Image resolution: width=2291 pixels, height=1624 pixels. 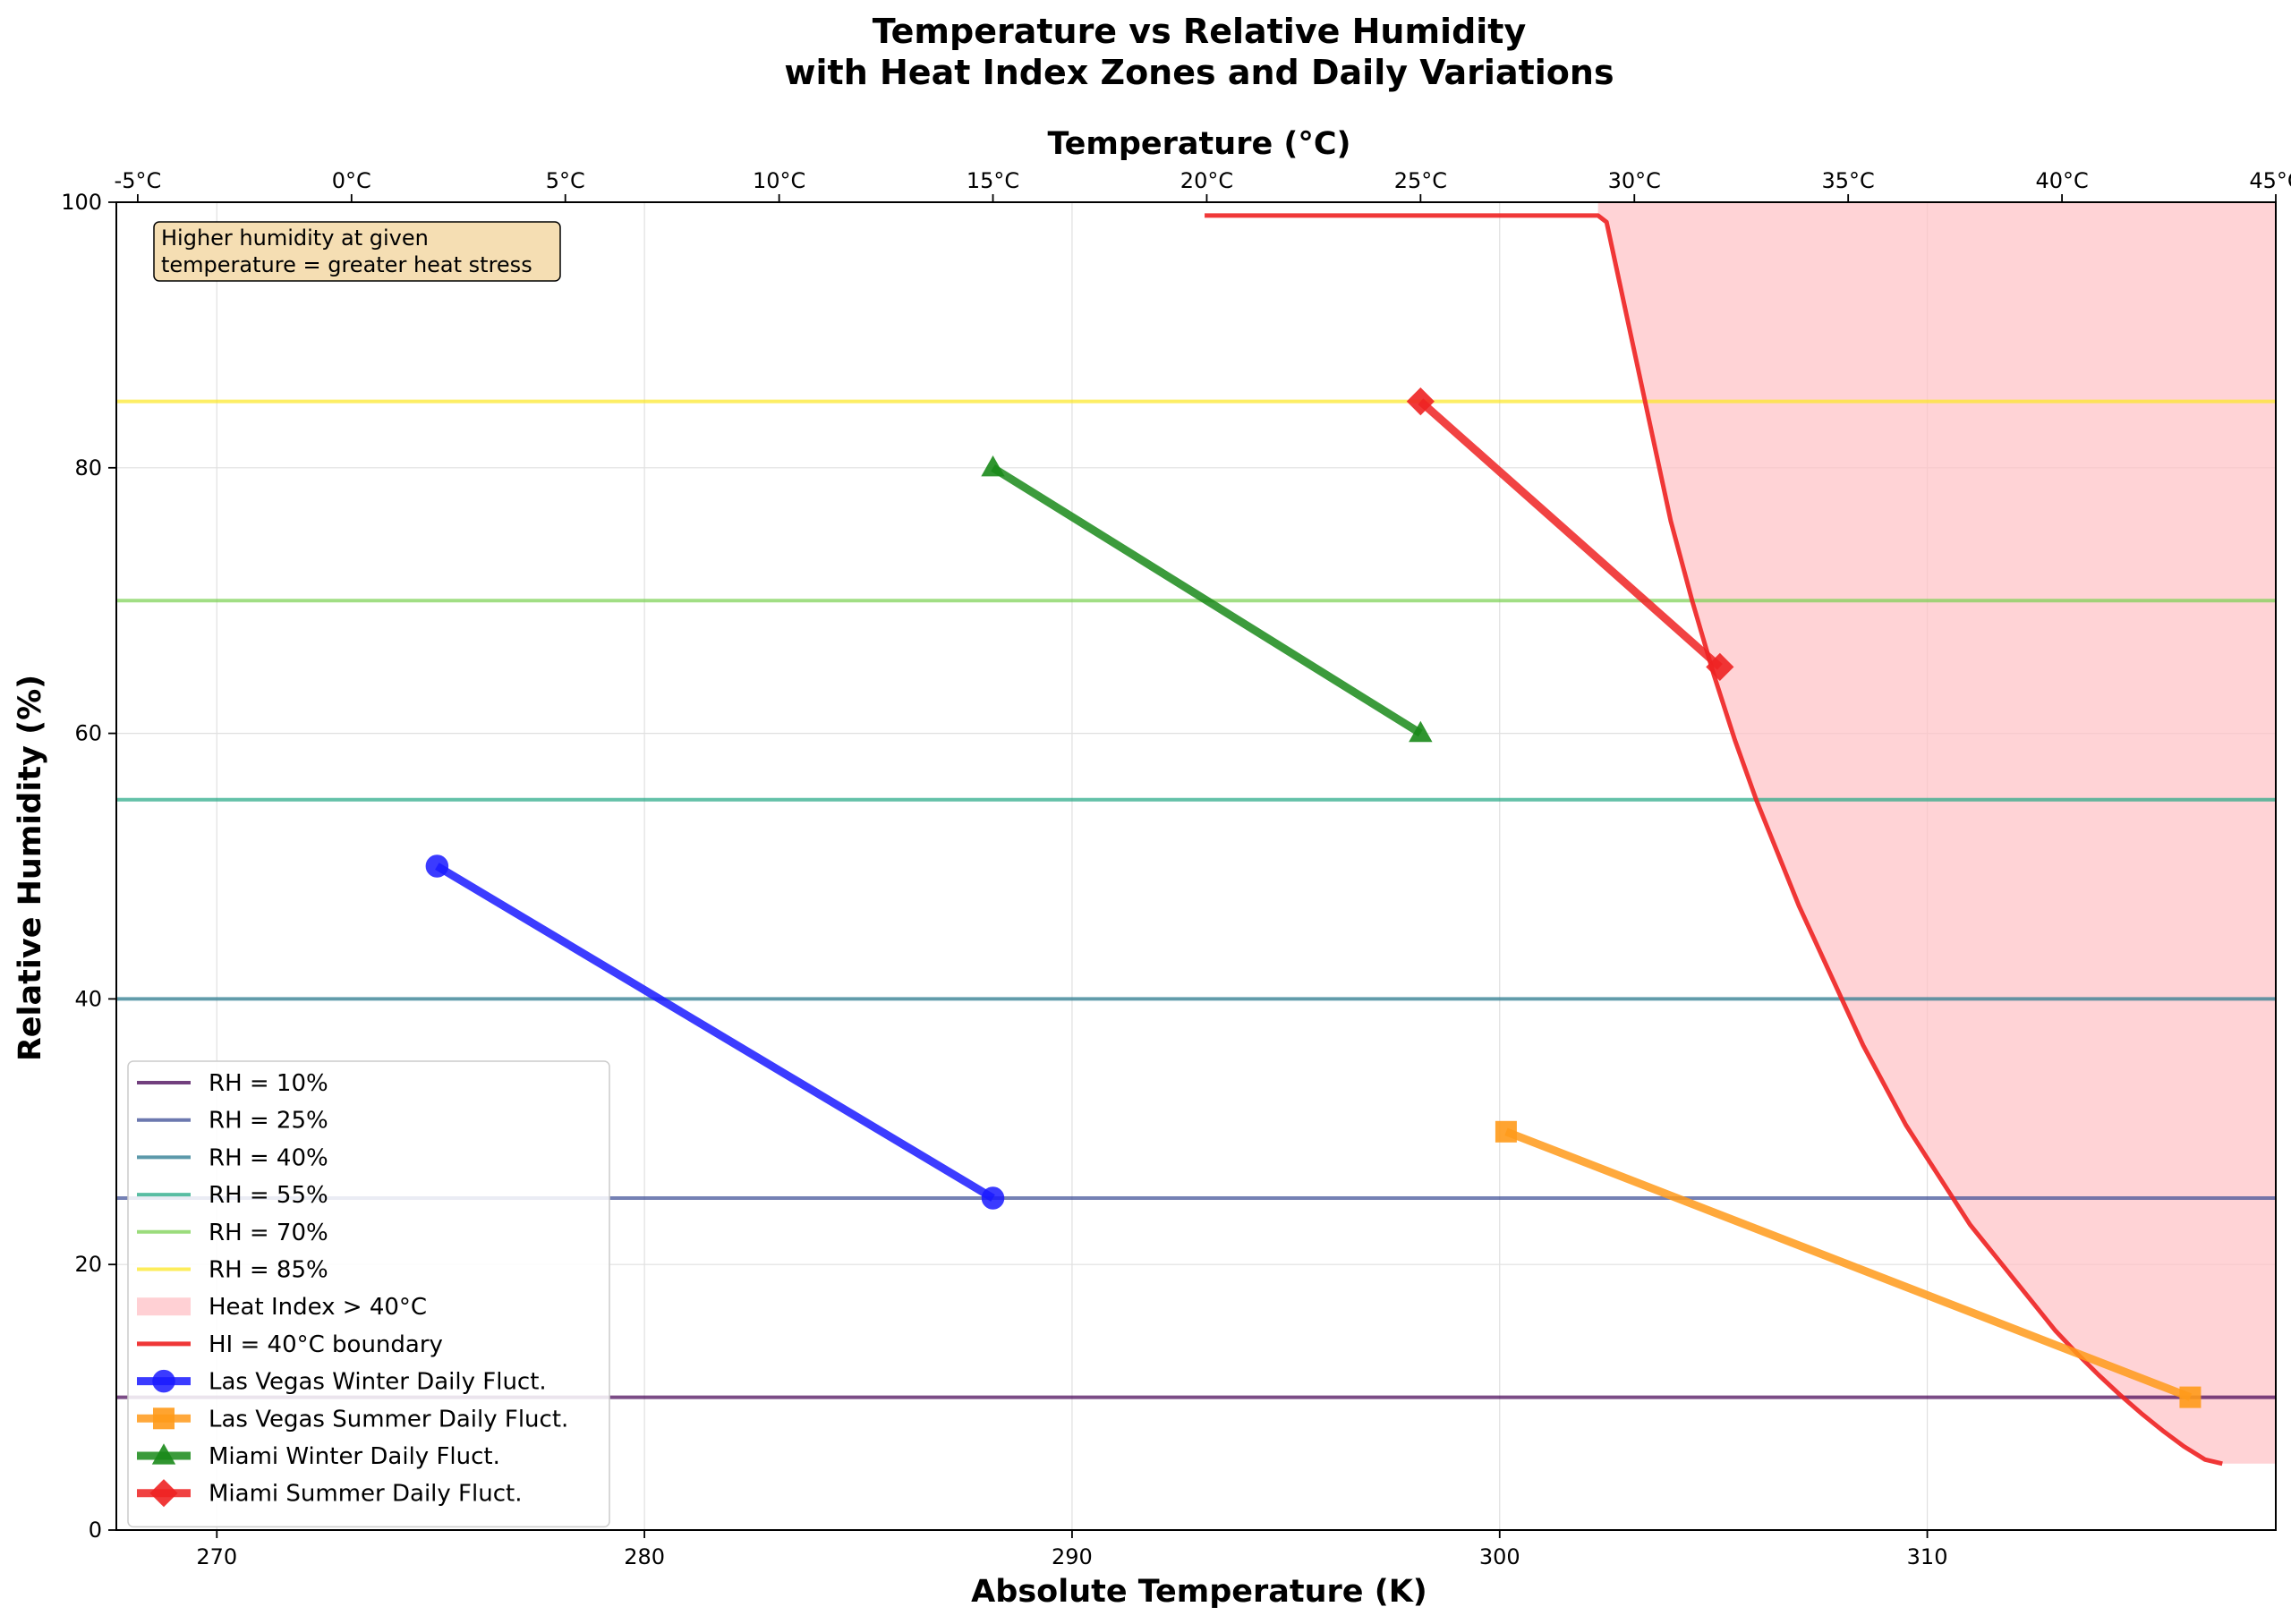 I want to click on x2-tick-label: 0°C, so click(x=352, y=180).